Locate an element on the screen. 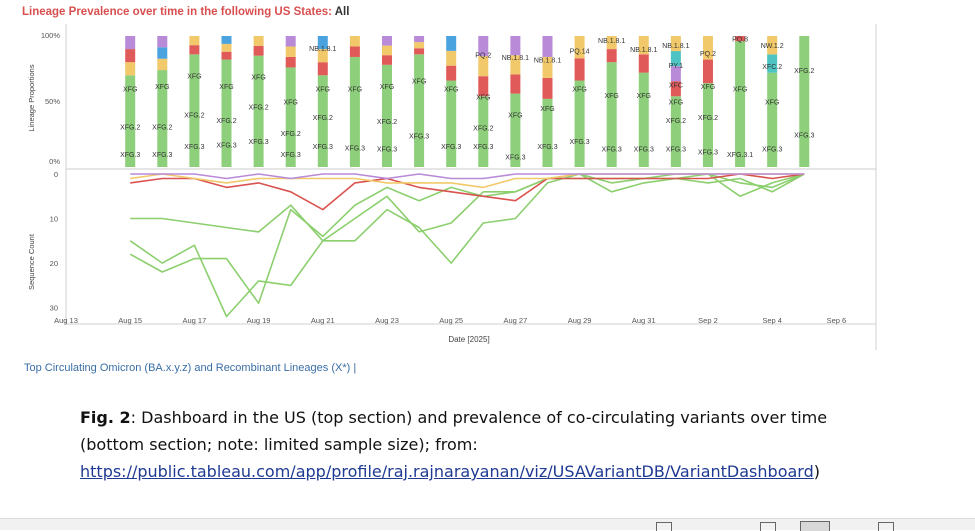 The height and width of the screenshot is (531, 975). bar-column: PQ.8 XFG XFG.3.1 is located at coordinates (740, 101).